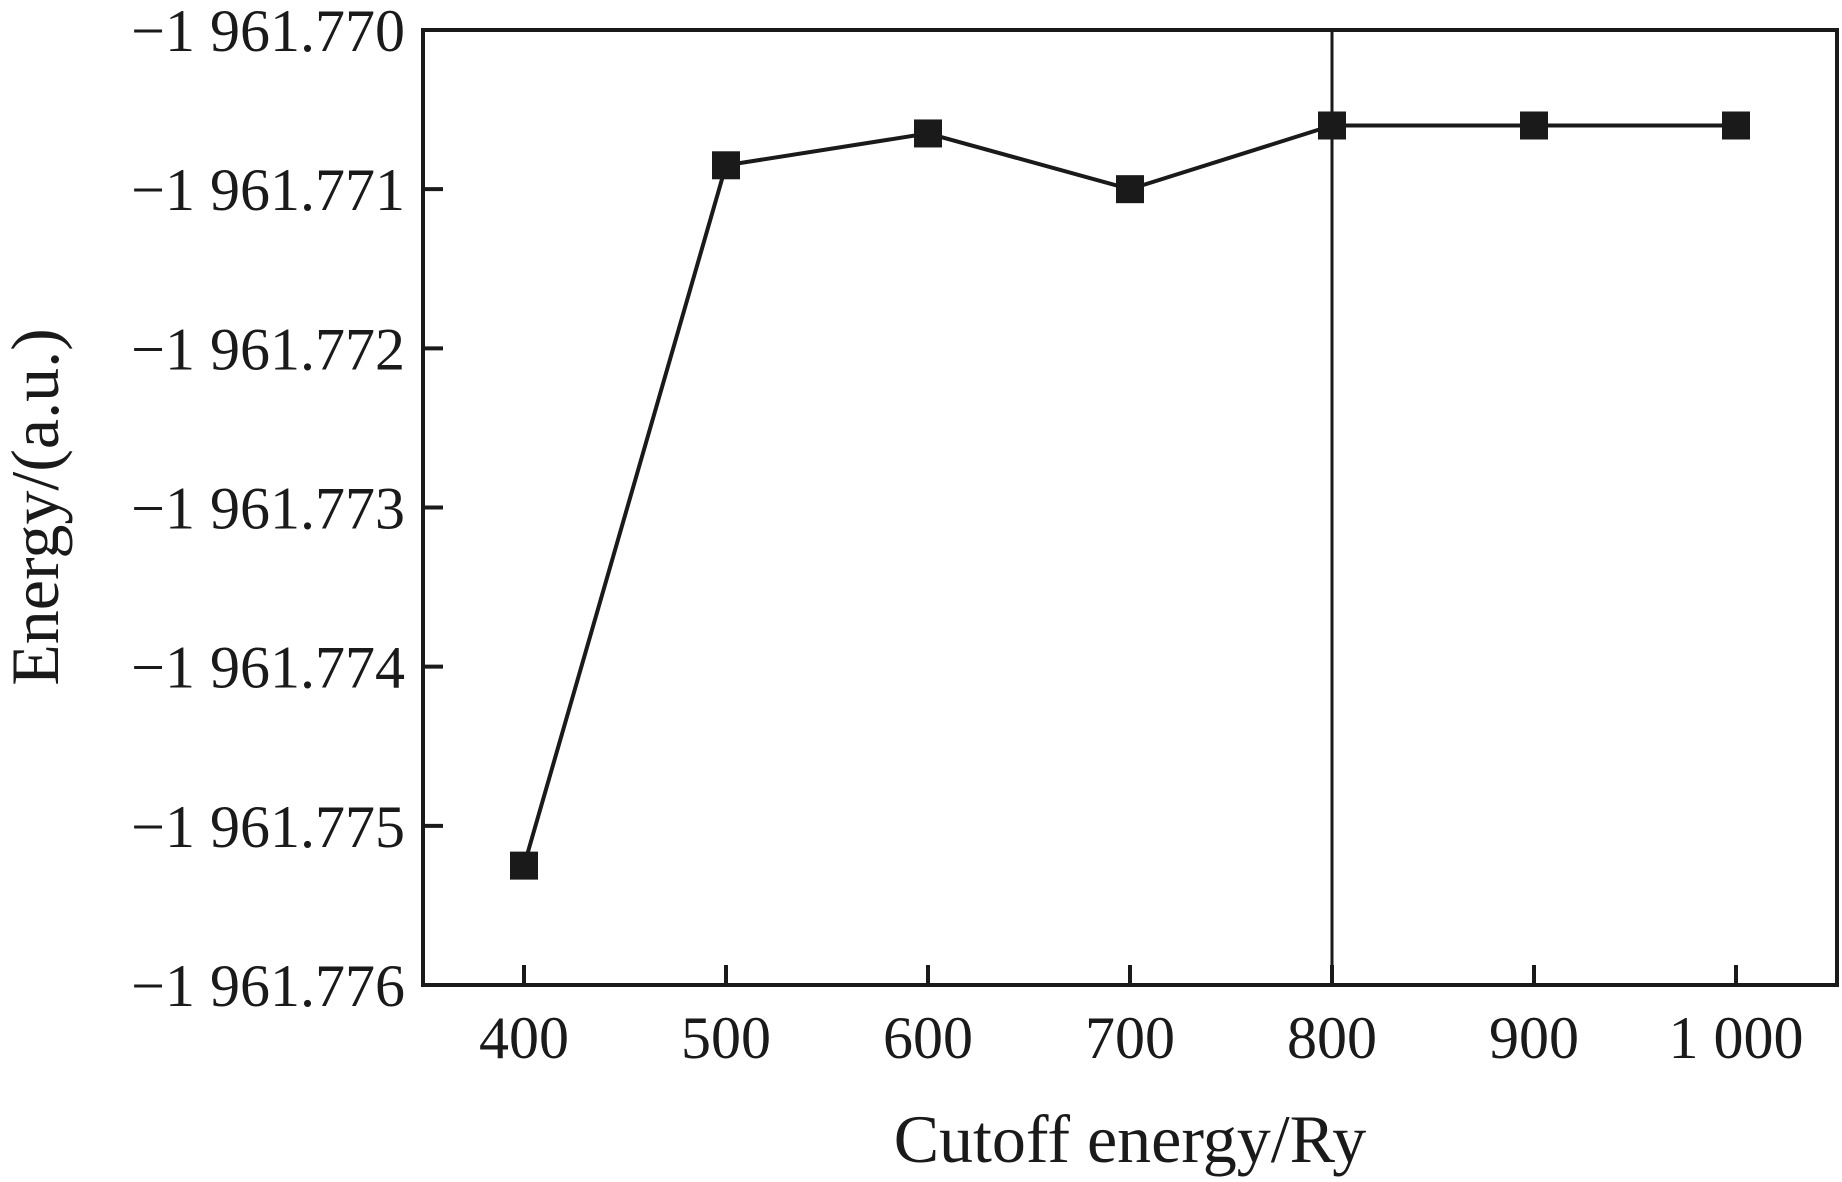 This screenshot has width=1842, height=1182. What do you see at coordinates (1736, 1038) in the screenshot?
I see `x-tick-label: 1 000` at bounding box center [1736, 1038].